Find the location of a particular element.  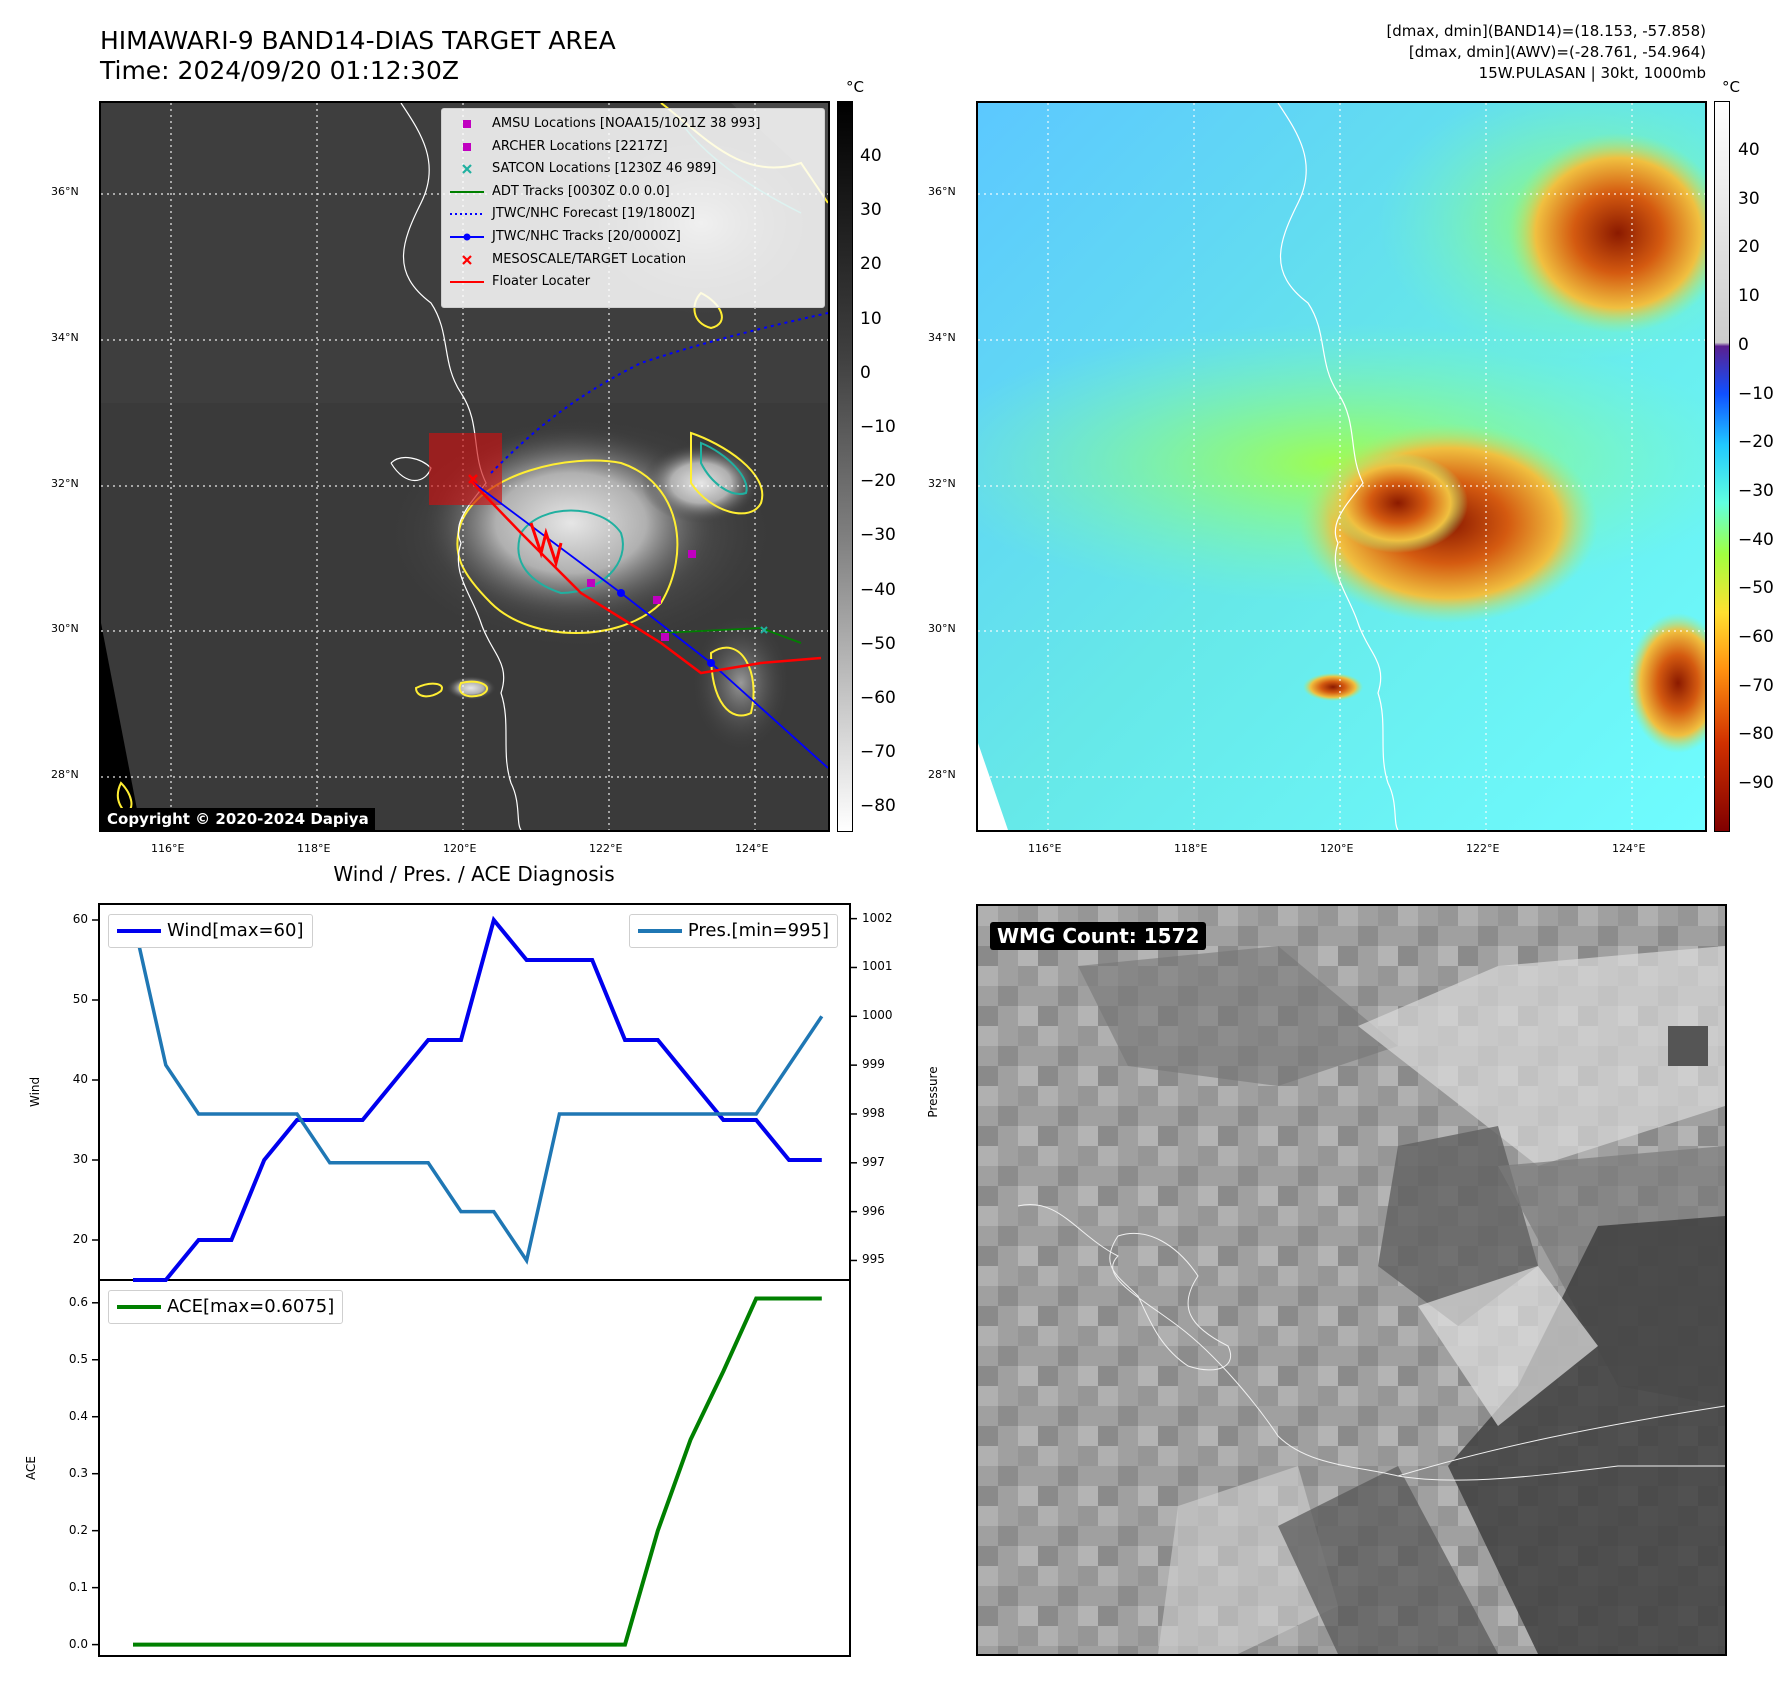

diagnosis-title: Wind / Pres. / ACE Diagnosis is located at coordinates (474, 874).